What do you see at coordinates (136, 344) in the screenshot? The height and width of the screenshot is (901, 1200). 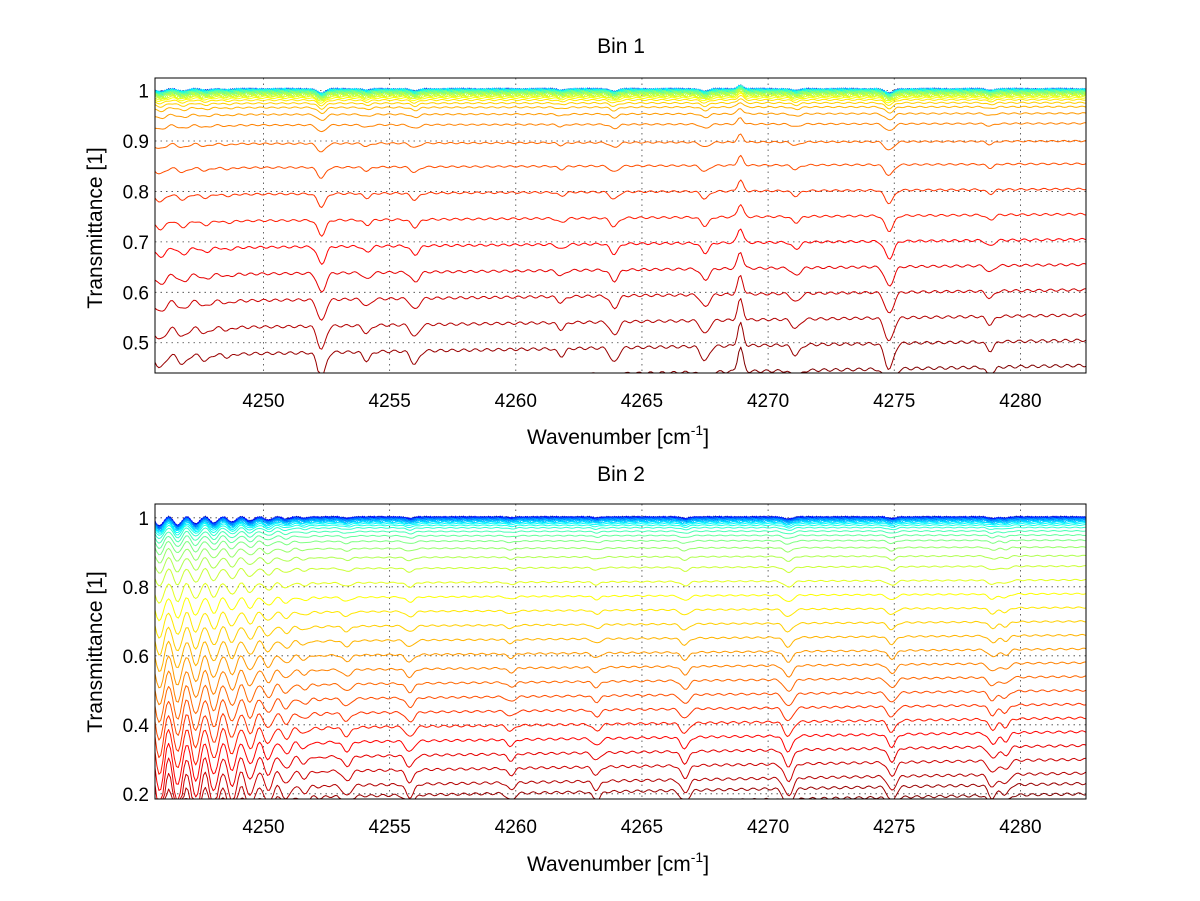 I see `y-tick-label: 0.5` at bounding box center [136, 344].